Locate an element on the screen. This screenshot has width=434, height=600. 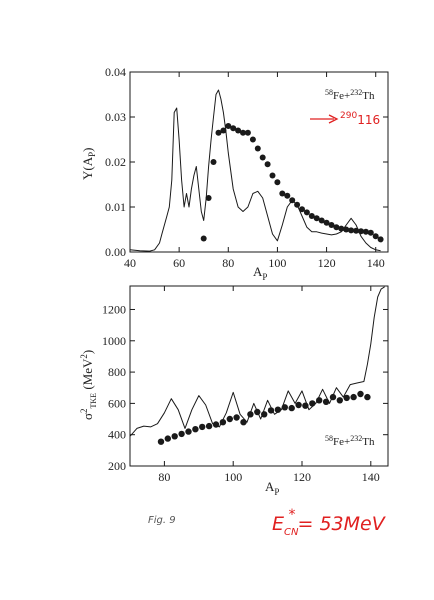
bottom-reaction-label: 58Fe+232Th is located at coordinates (350, 441).